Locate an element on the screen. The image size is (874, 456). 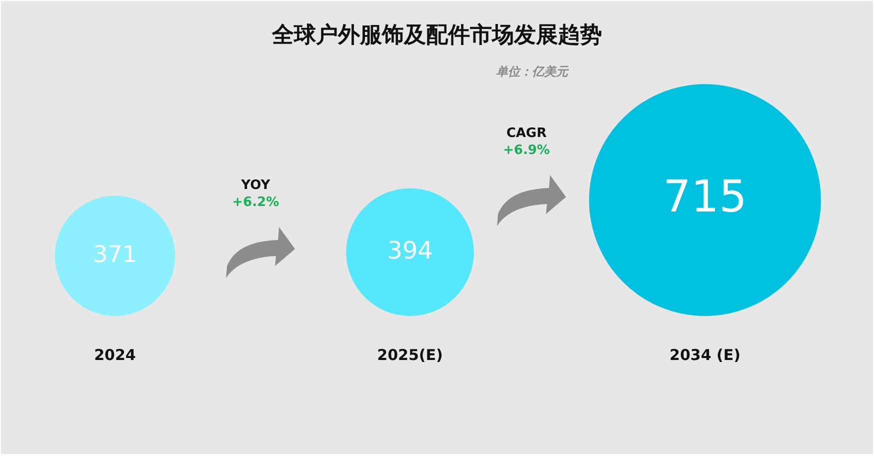
text: +6.9% is located at coordinates (526, 150).